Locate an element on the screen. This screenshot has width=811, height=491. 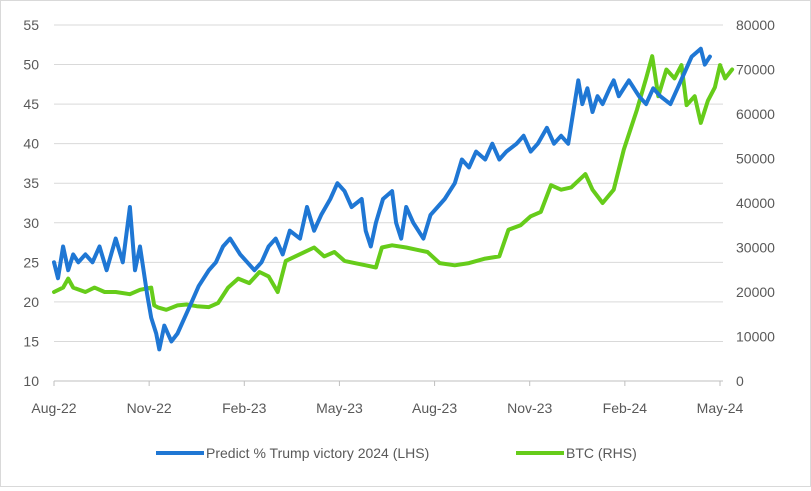
left-tick-label: 30 is located at coordinates (31, 223).